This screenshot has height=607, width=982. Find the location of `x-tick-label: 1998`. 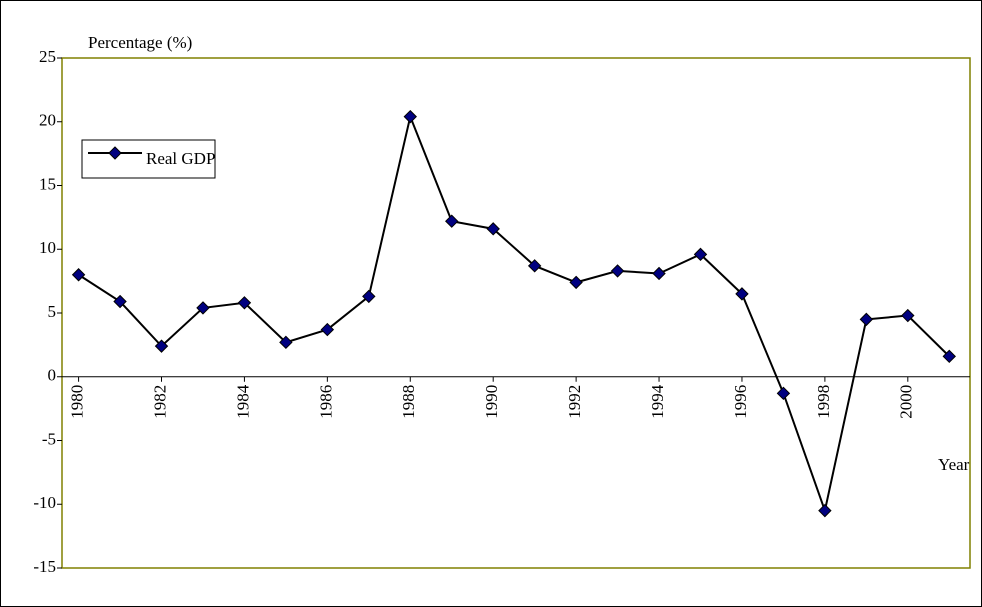

x-tick-label: 1998 is located at coordinates (823, 402).